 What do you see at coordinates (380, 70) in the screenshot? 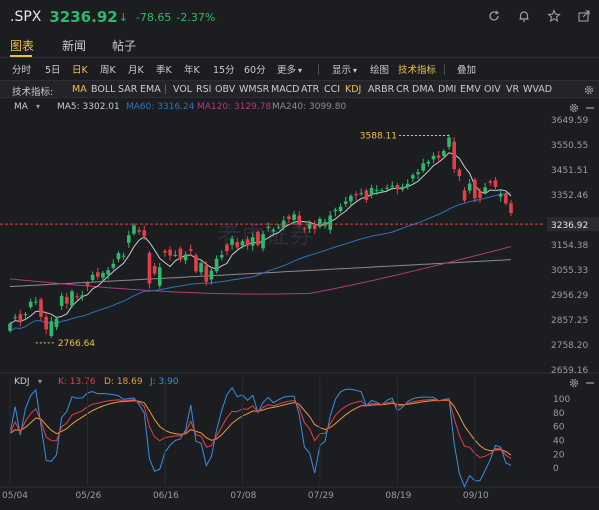
I see `draw-button: 绘图` at bounding box center [380, 70].